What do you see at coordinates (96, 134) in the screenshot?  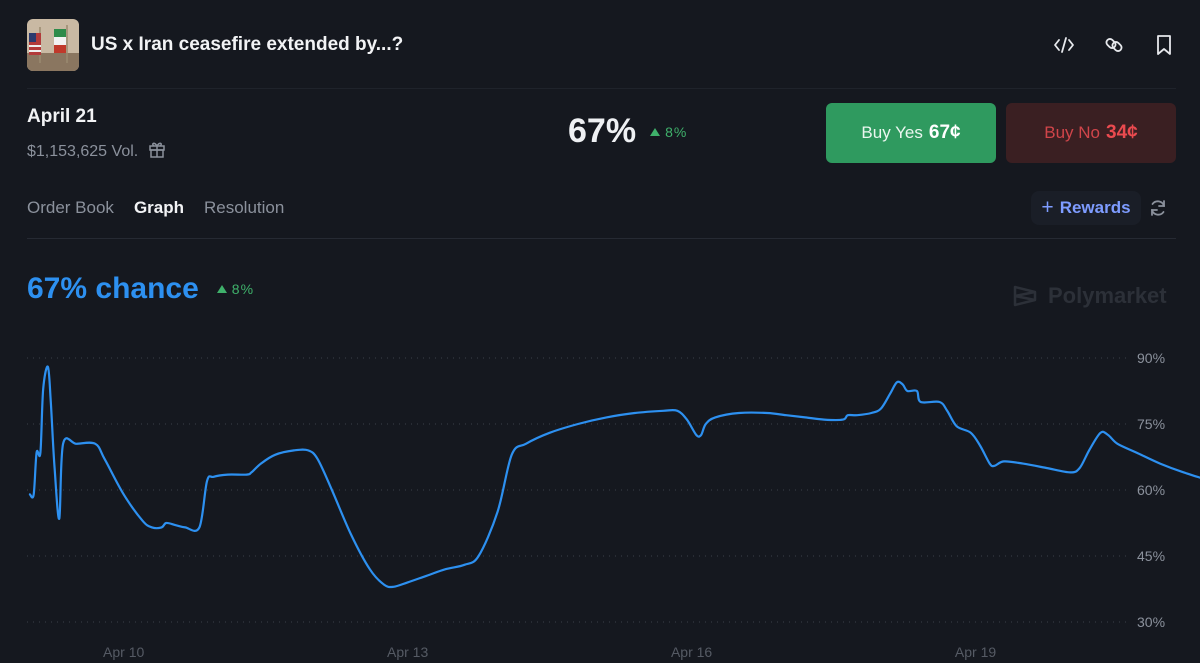 I see `market-info: April 21 $1,153,625 Vol.` at bounding box center [96, 134].